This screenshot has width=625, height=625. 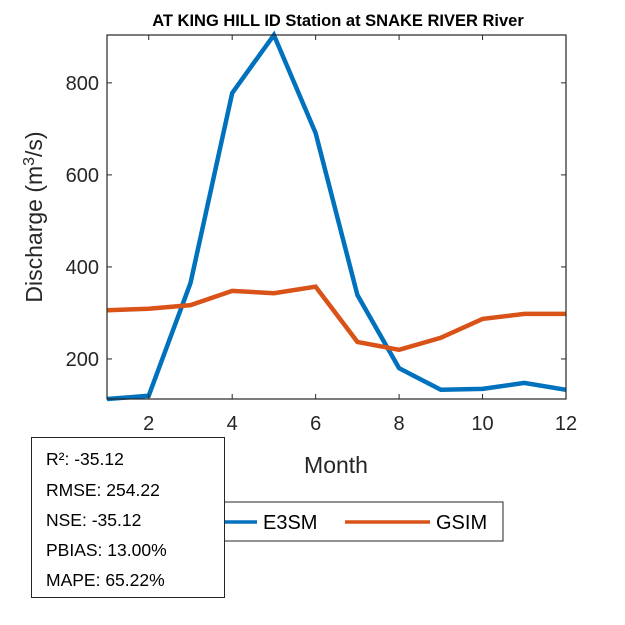 What do you see at coordinates (34, 234) in the screenshot?
I see `y-axis-label-prefix: Discharge (m` at bounding box center [34, 234].